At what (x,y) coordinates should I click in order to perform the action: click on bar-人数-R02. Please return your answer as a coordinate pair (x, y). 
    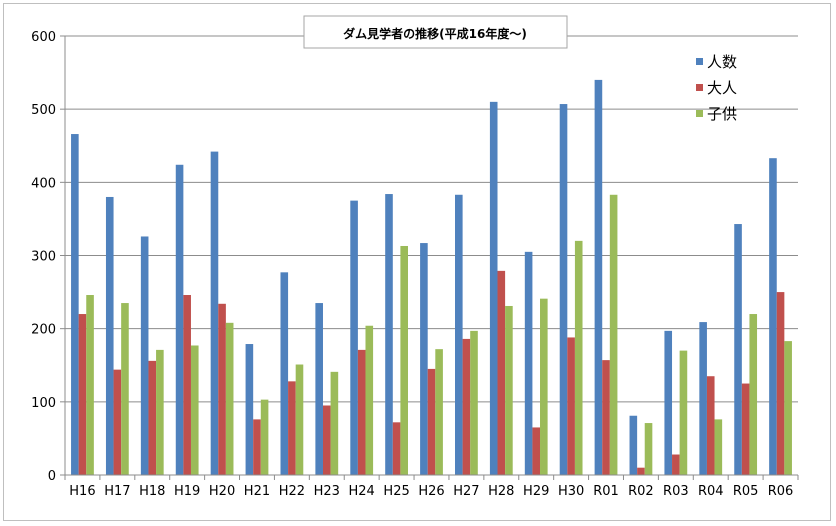
    Looking at the image, I should click on (633, 445).